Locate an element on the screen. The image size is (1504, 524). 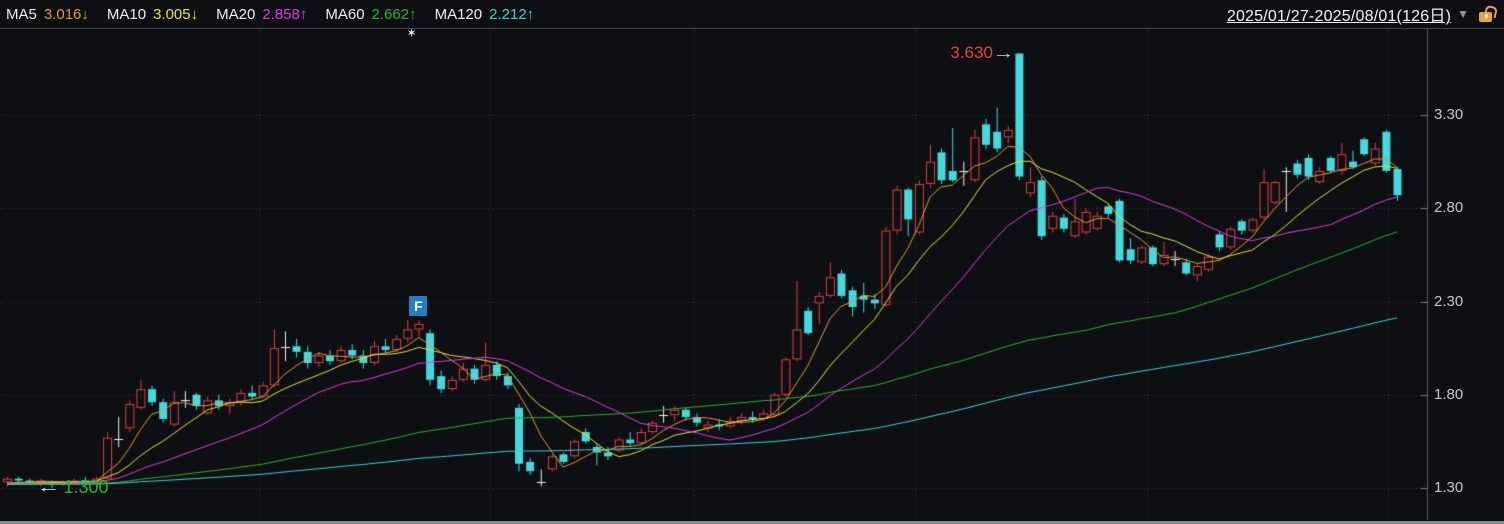
legend-ma20-label: MA20 is located at coordinates (236, 14).